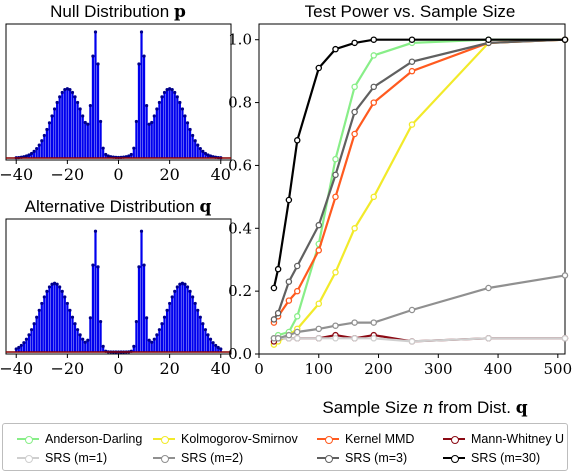 This screenshot has width=572, height=476. What do you see at coordinates (67, 368) in the screenshot?
I see `x-tick-label: −20` at bounding box center [67, 368].